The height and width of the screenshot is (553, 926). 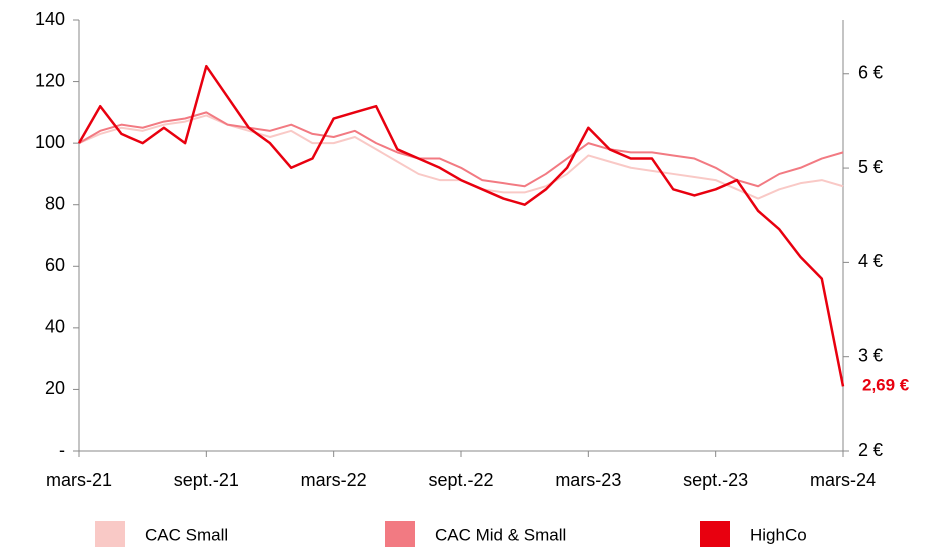 I want to click on y2-tick-label: 4 €, so click(x=870, y=261).